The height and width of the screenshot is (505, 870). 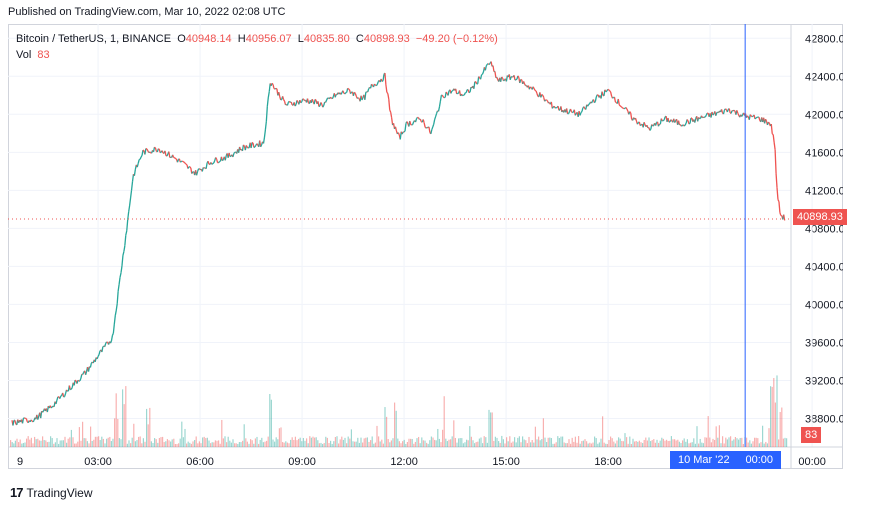 What do you see at coordinates (824, 77) in the screenshot?
I see `price-tick-label: 42400.00` at bounding box center [824, 77].